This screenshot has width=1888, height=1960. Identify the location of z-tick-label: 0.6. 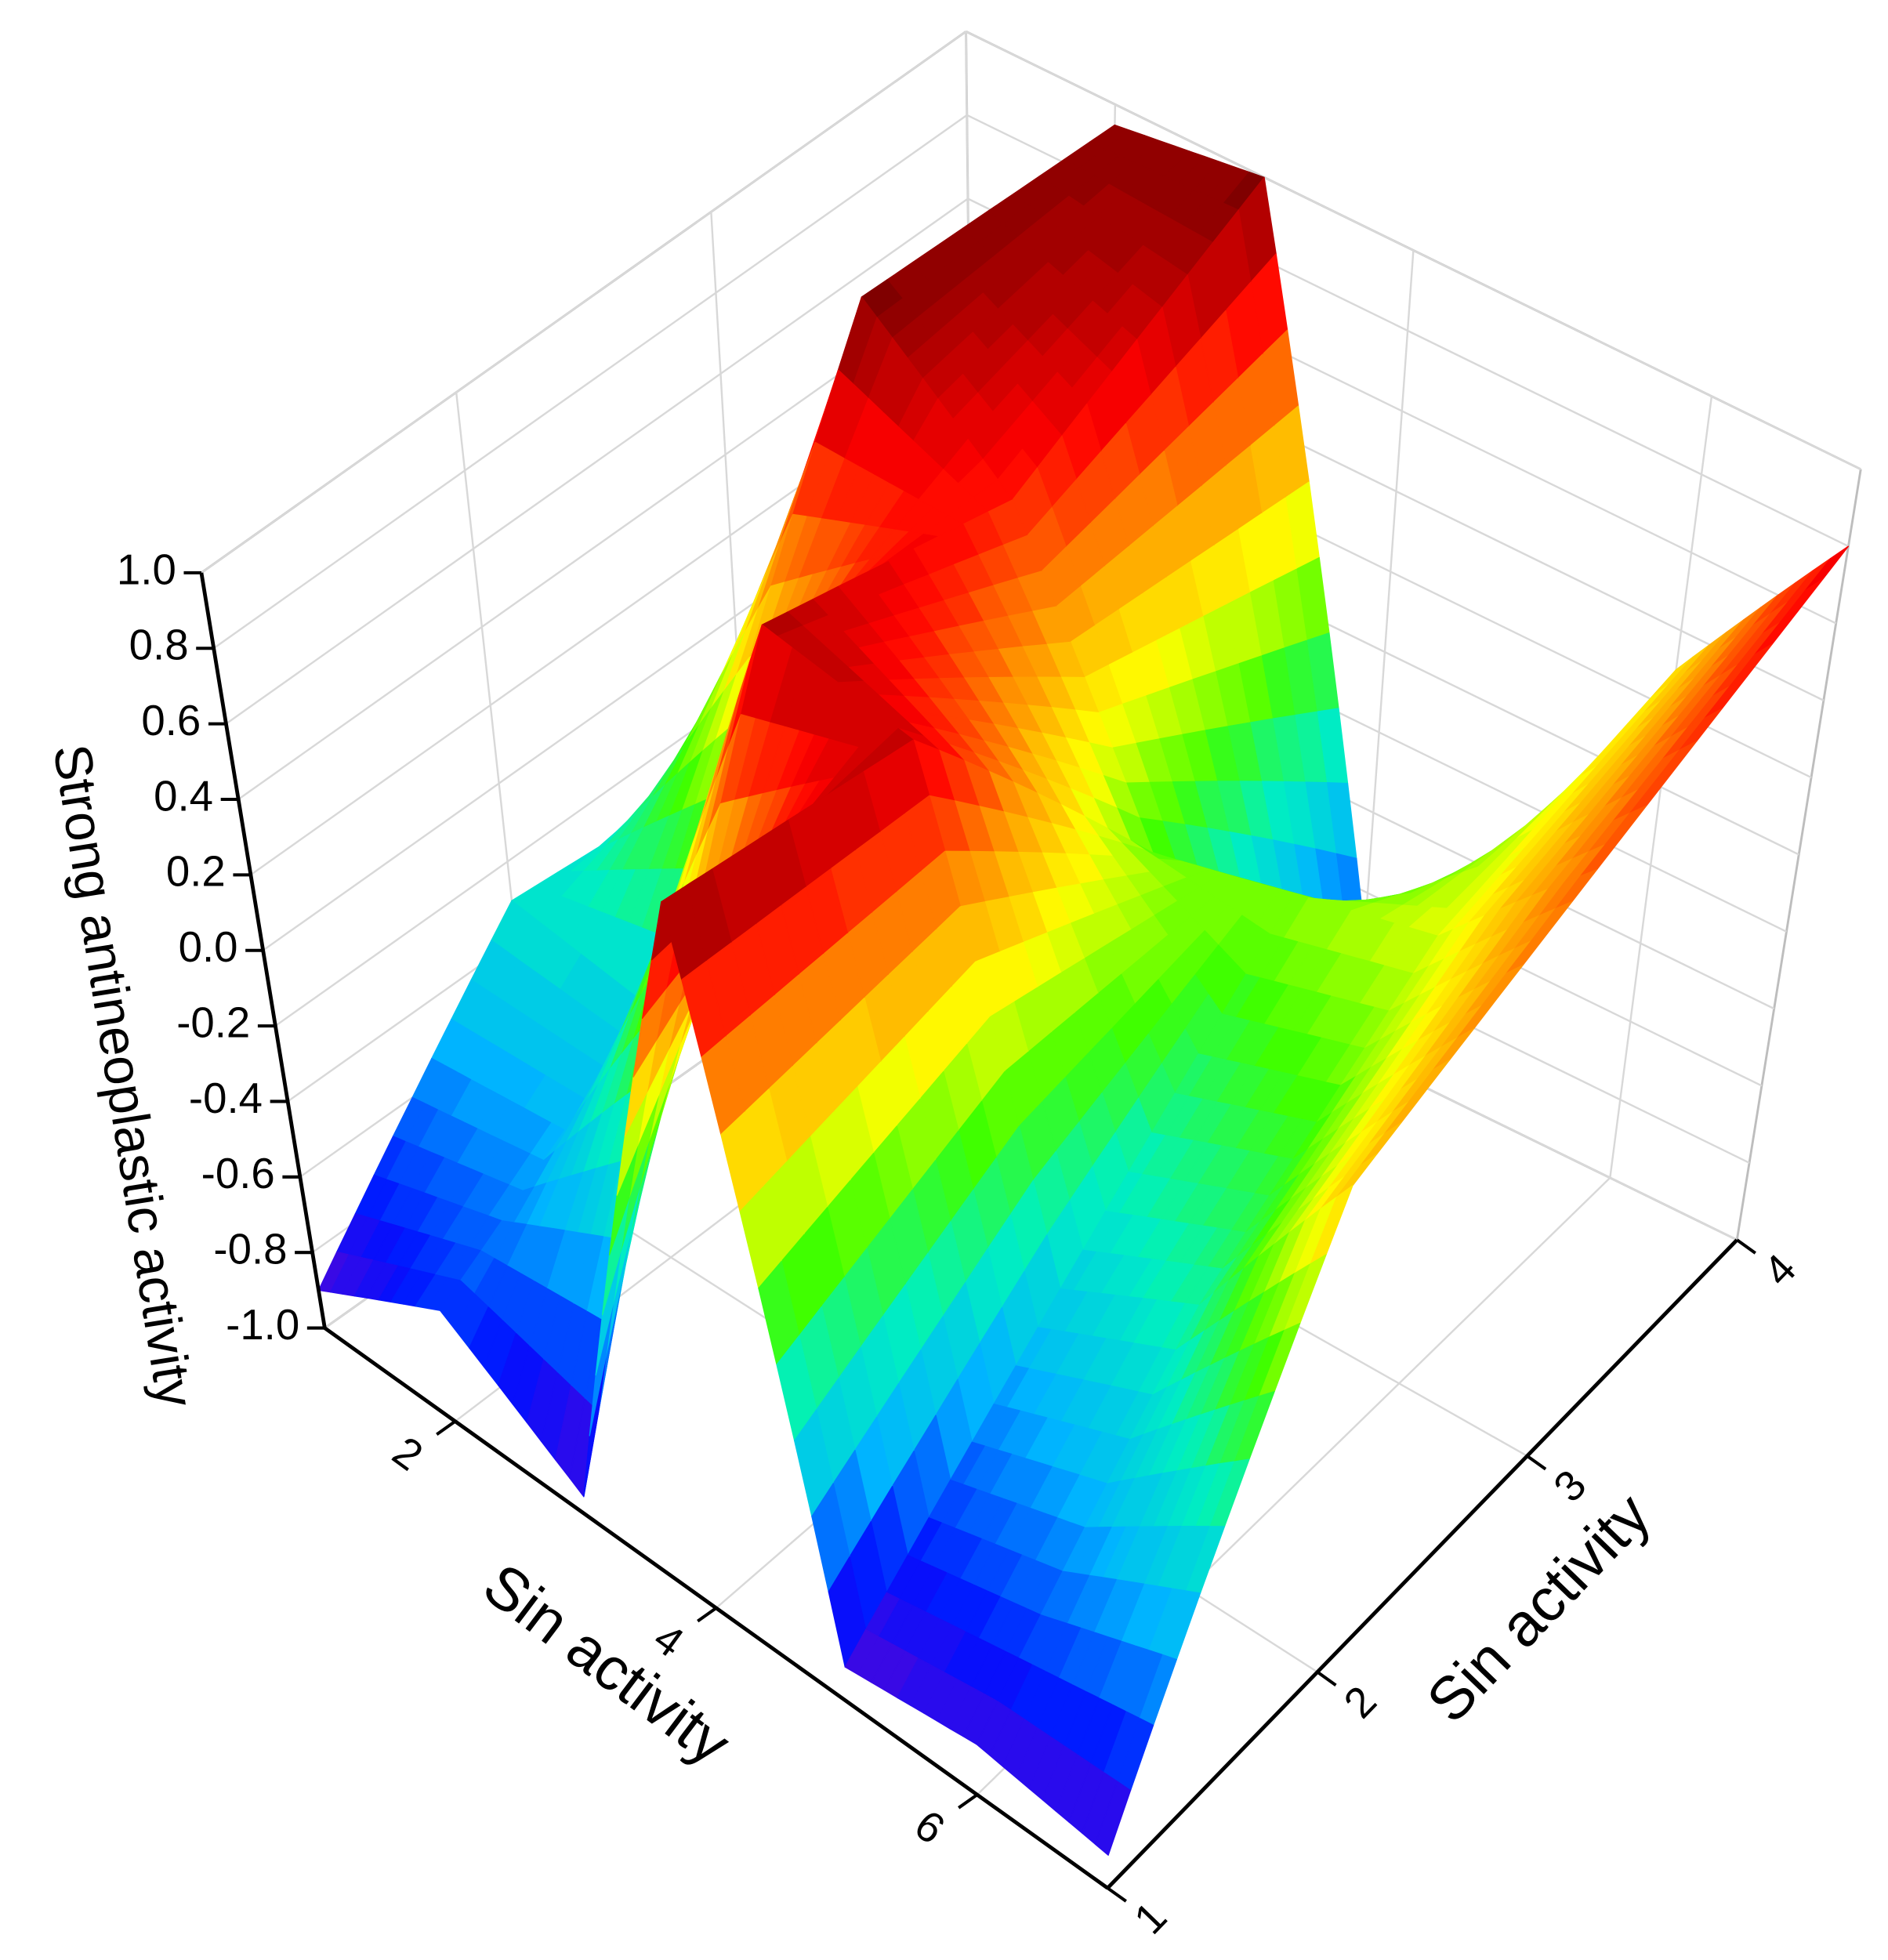
(171, 721).